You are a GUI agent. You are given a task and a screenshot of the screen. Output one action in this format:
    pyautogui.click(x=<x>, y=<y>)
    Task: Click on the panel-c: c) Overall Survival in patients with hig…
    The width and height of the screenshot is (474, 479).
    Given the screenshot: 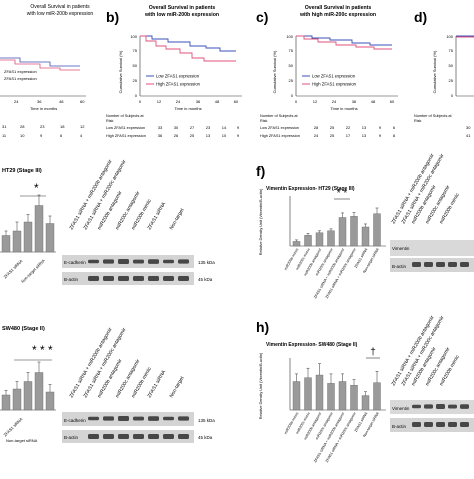 What is the action you would take?
    pyautogui.click(x=327, y=71)
    